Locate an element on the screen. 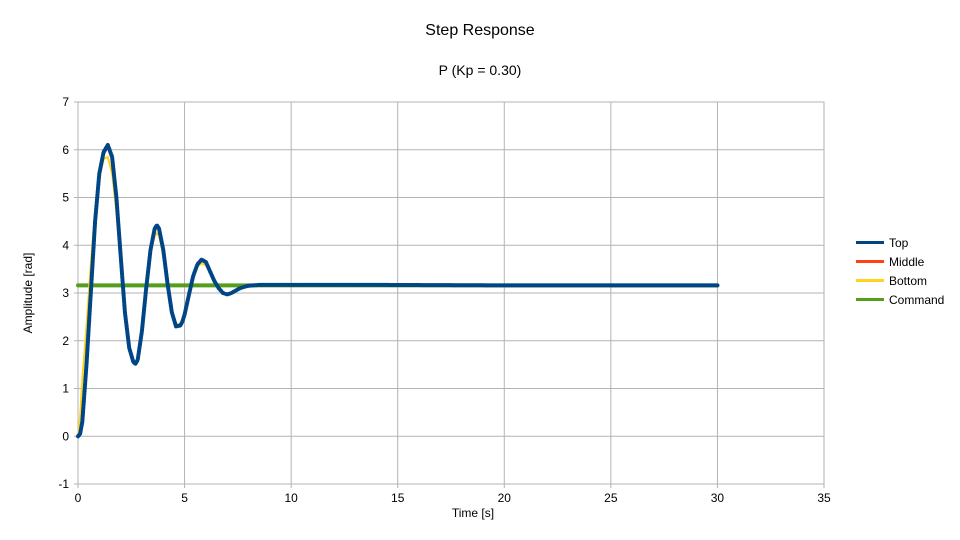  x-tick-label: 10 is located at coordinates (291, 498).